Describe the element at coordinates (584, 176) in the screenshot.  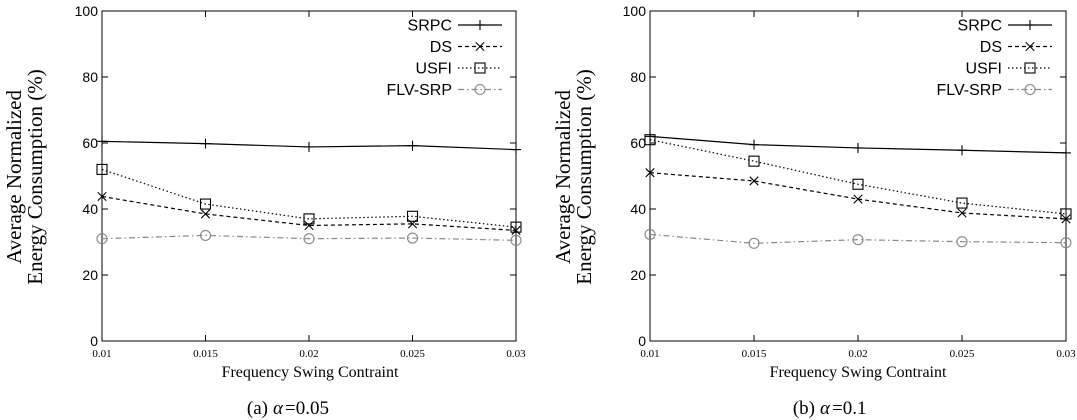
I see `y-axis-label-line2: Energy Consumption (%)` at that location.